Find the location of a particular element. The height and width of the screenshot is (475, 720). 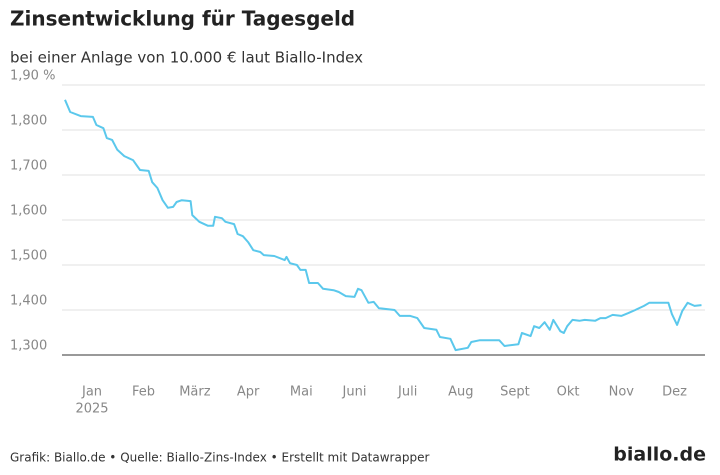

chart-title: Zinsentwicklung für Tagesgeld is located at coordinates (182, 19).